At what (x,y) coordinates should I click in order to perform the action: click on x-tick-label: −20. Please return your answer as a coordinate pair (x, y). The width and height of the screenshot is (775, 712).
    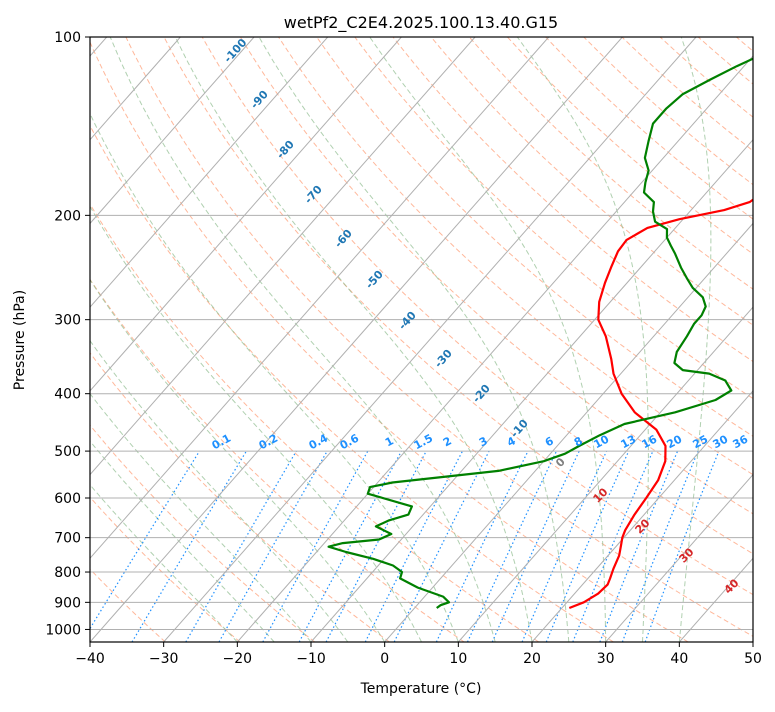
    Looking at the image, I should click on (238, 659).